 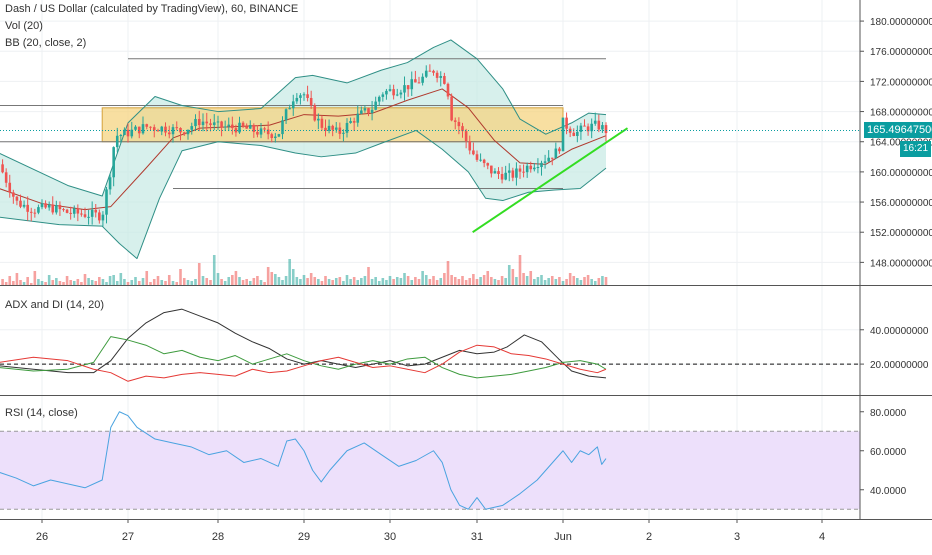 What do you see at coordinates (901, 52) in the screenshot?
I see `price-tick-label: 176.00000000` at bounding box center [901, 52].